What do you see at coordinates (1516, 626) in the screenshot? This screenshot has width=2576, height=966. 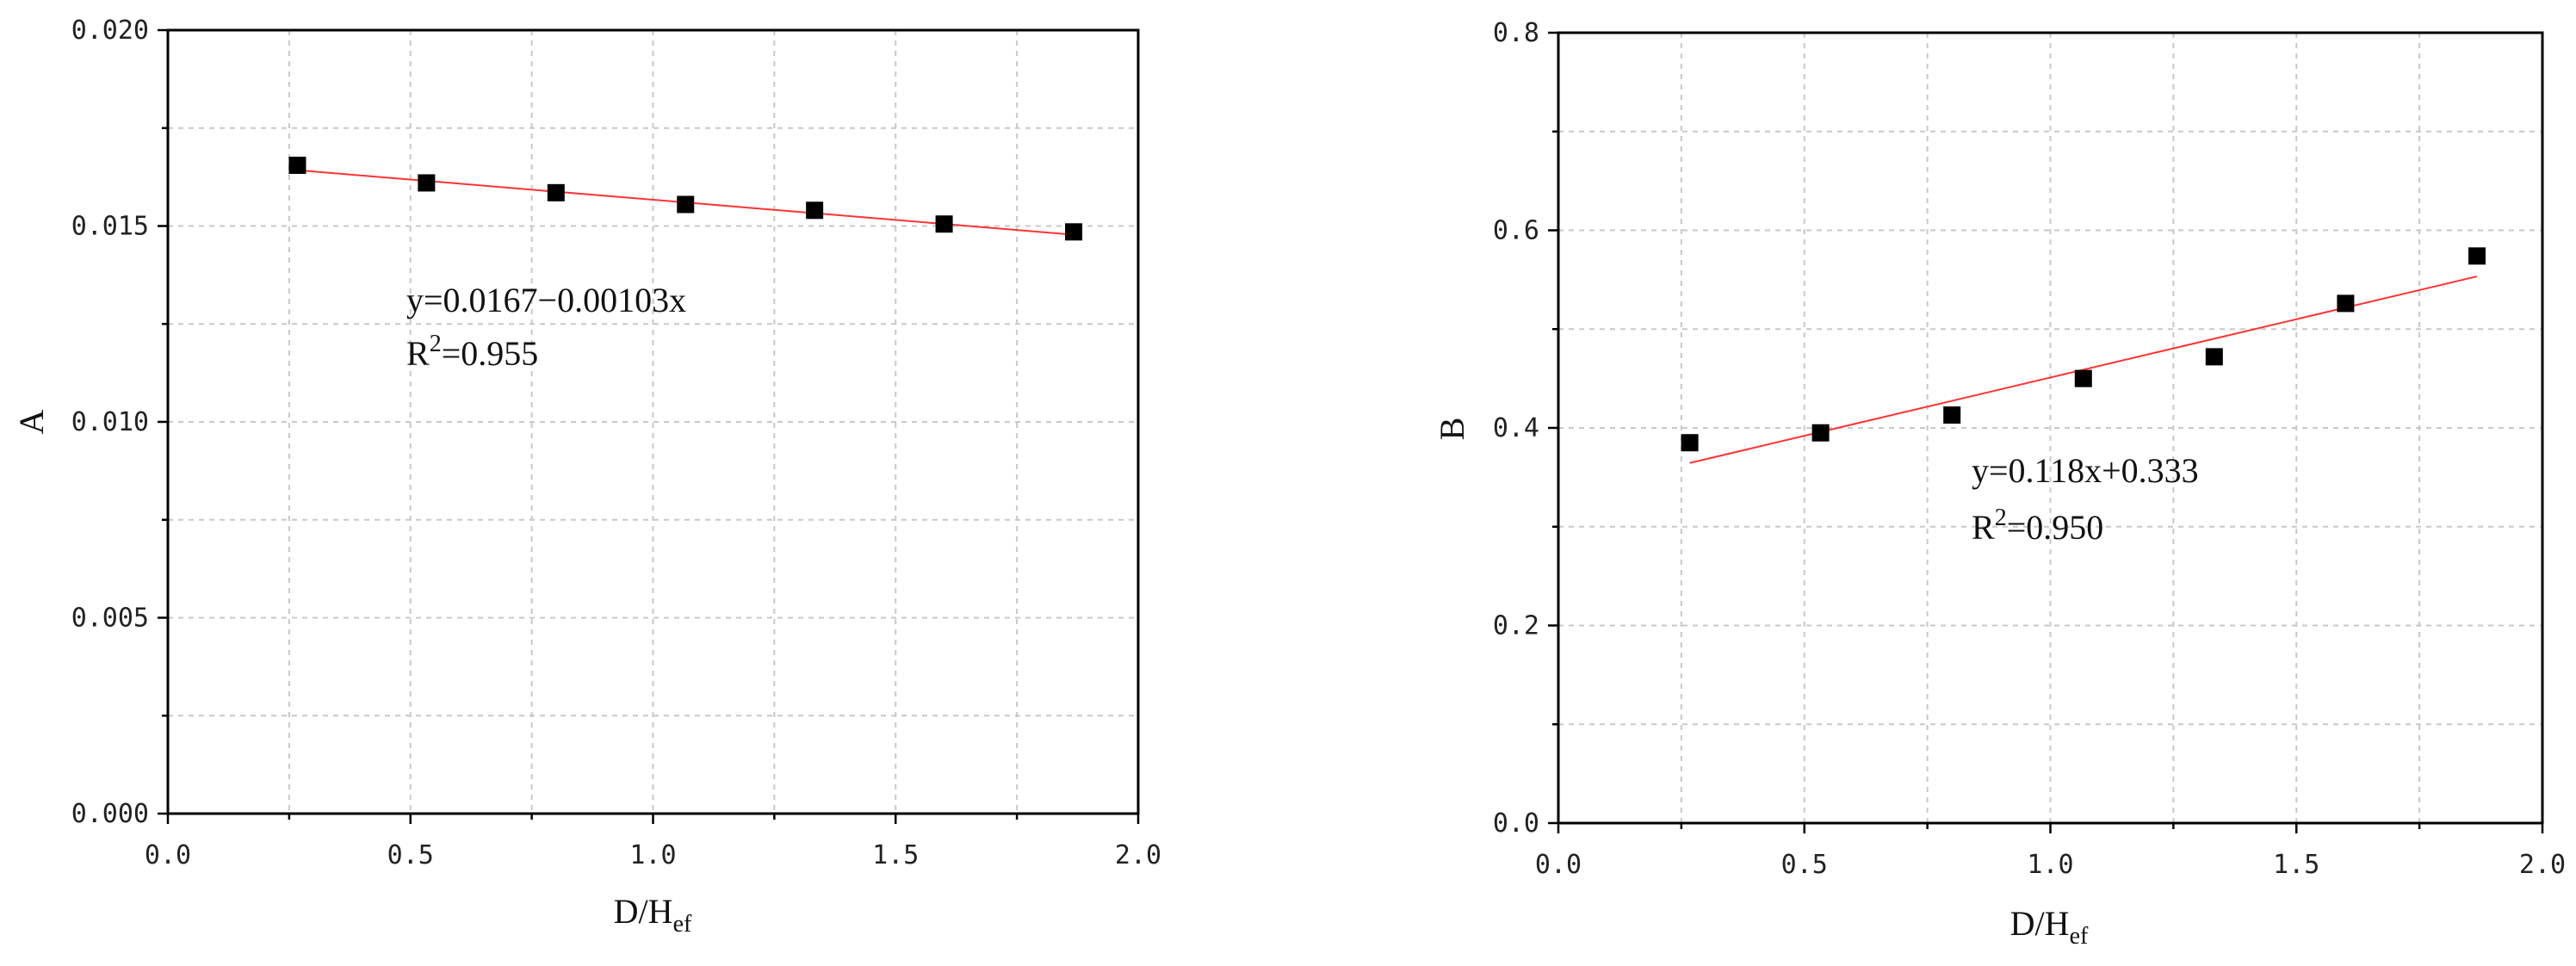 I see `y-tick-label: 0.2` at bounding box center [1516, 626].